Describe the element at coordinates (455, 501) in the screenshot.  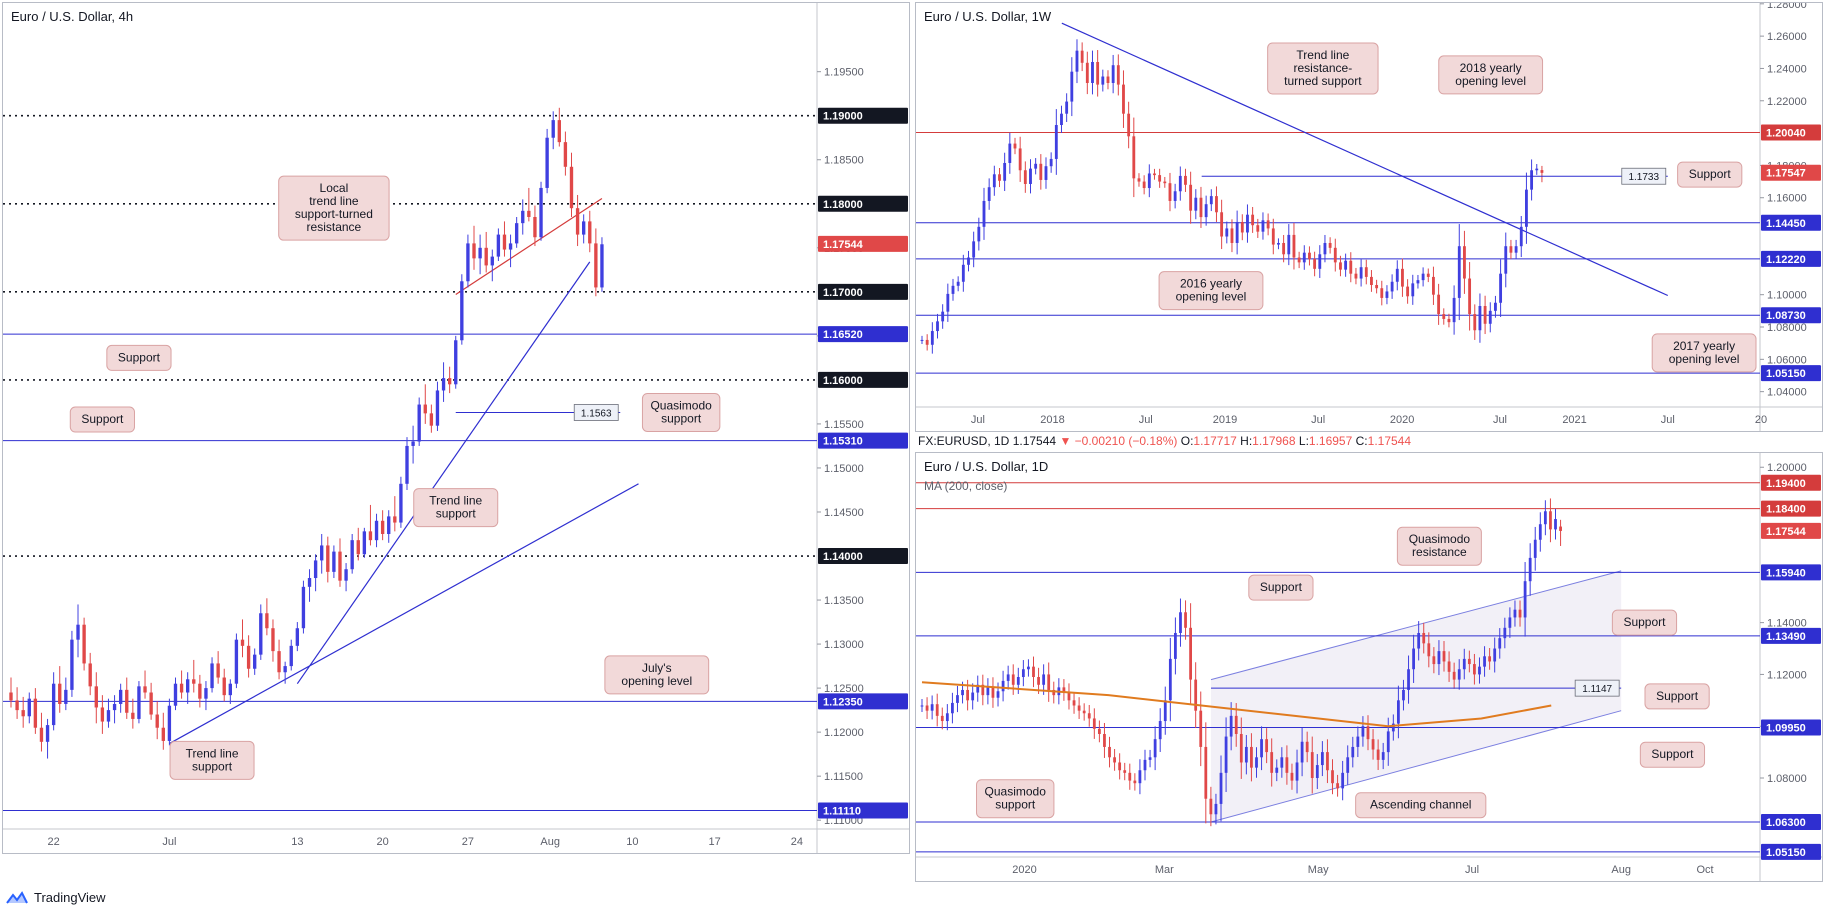
I see `annotation-text: Trend line` at that location.